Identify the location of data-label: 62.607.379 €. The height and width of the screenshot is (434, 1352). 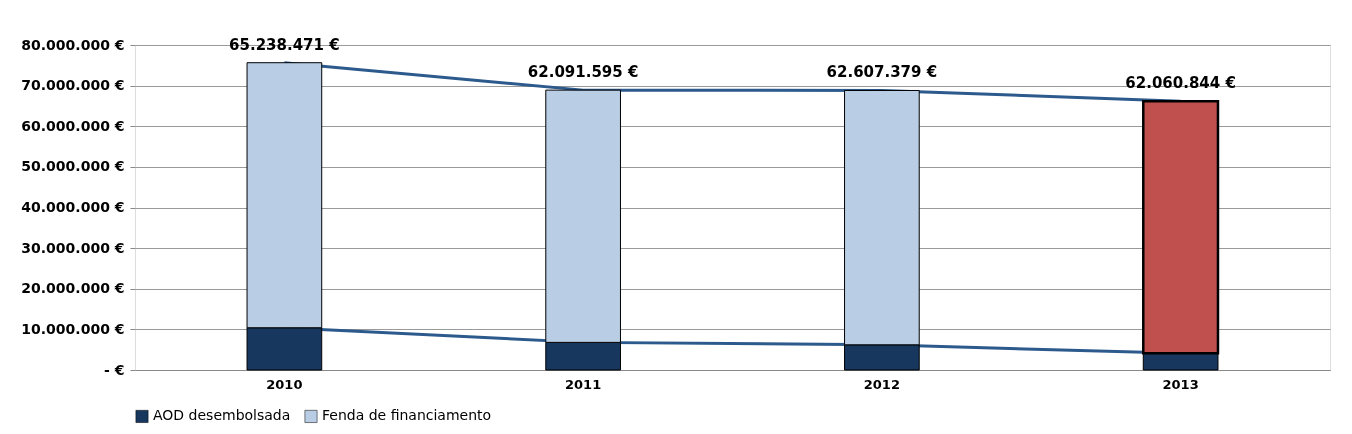
(882, 72).